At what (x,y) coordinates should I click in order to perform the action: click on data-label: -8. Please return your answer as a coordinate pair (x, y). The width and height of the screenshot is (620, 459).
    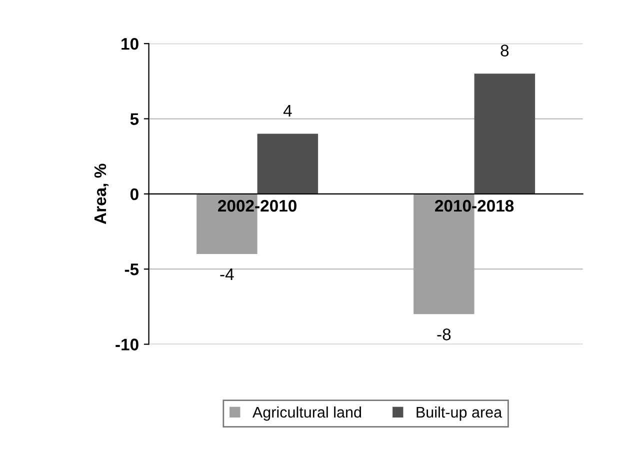
    Looking at the image, I should click on (444, 334).